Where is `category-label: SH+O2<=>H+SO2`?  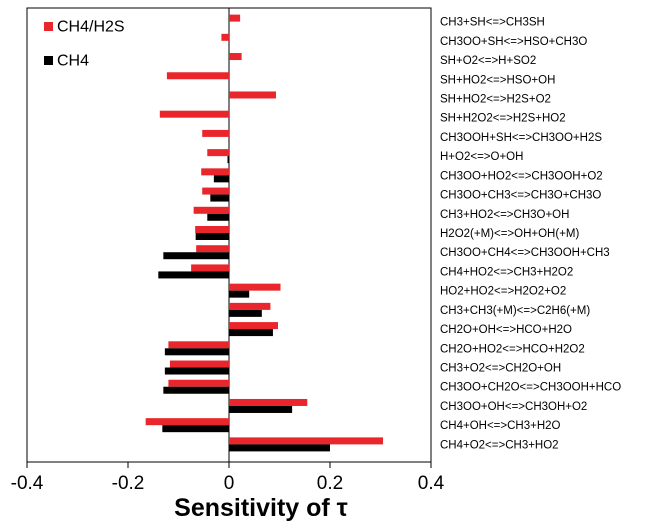 category-label: SH+O2<=>H+SO2 is located at coordinates (488, 61).